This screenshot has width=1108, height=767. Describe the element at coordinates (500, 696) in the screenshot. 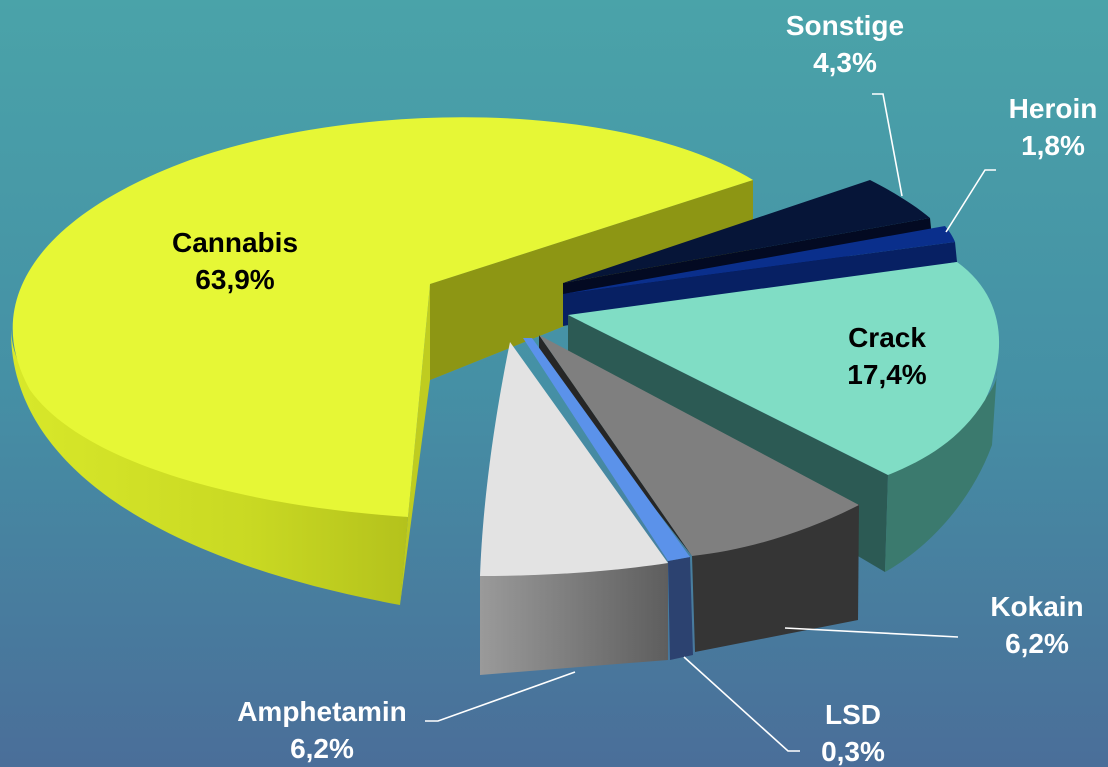

I see `leader-amphetamin` at that location.